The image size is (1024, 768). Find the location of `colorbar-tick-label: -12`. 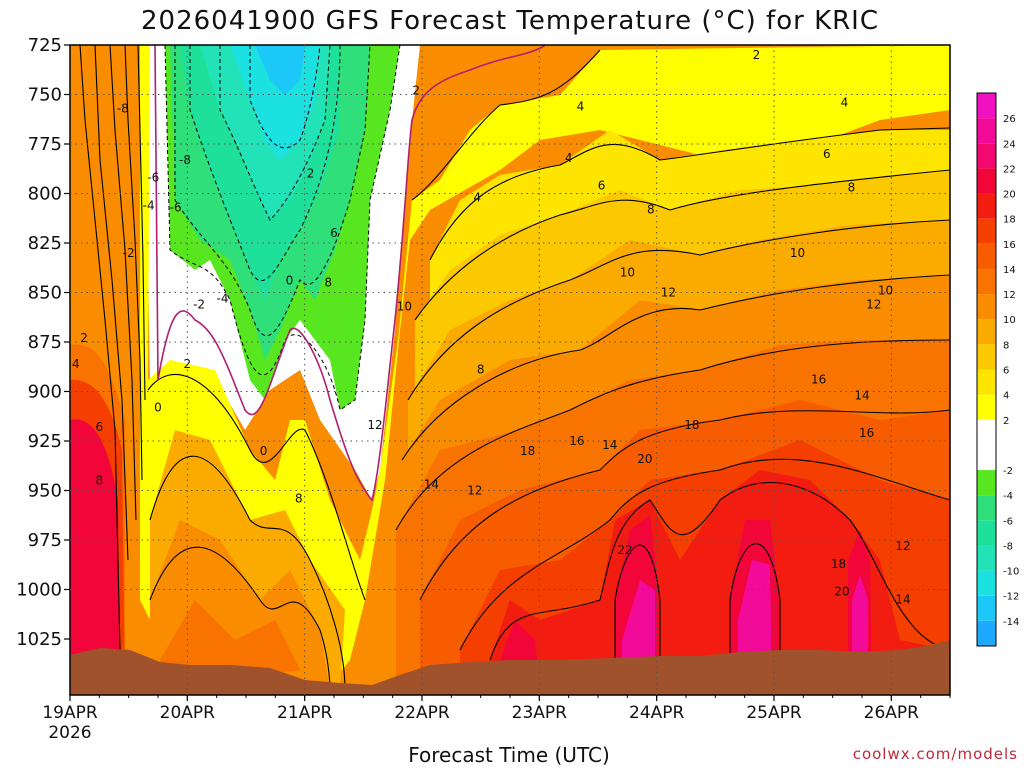

colorbar-tick-label: -12 is located at coordinates (1011, 597).